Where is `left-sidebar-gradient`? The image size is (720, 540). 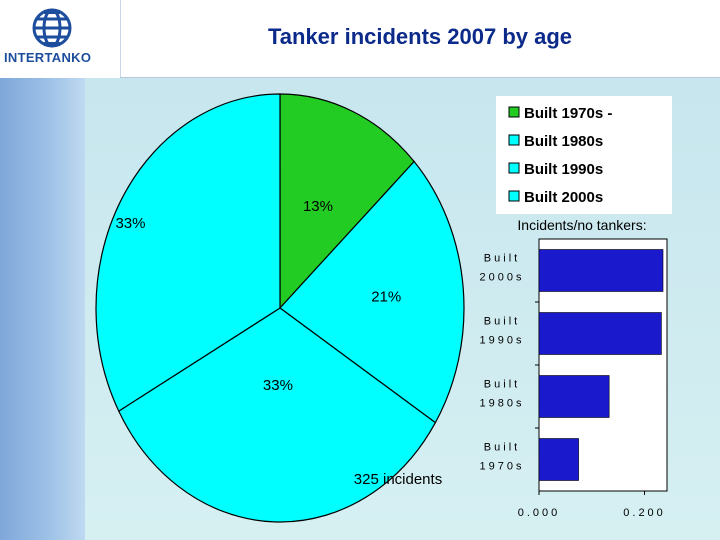 left-sidebar-gradient is located at coordinates (42, 309).